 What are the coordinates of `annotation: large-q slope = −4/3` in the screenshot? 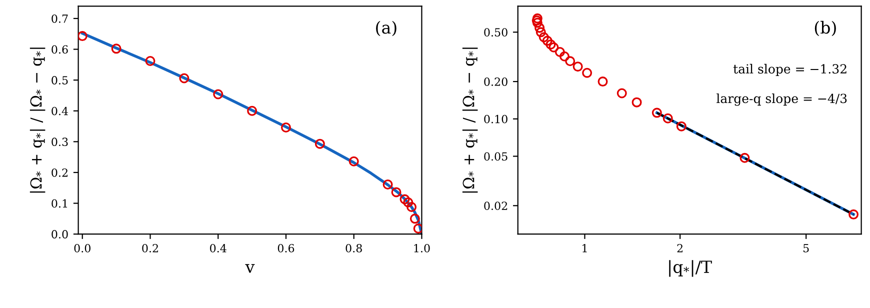 It's located at (781, 99).